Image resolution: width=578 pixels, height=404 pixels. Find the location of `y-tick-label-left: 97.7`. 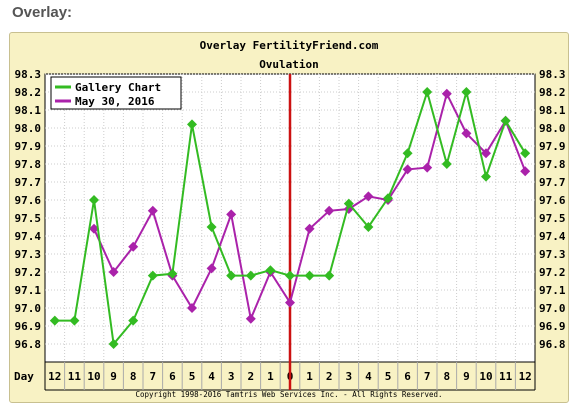

y-tick-label-left: 97.7 is located at coordinates (28, 182).